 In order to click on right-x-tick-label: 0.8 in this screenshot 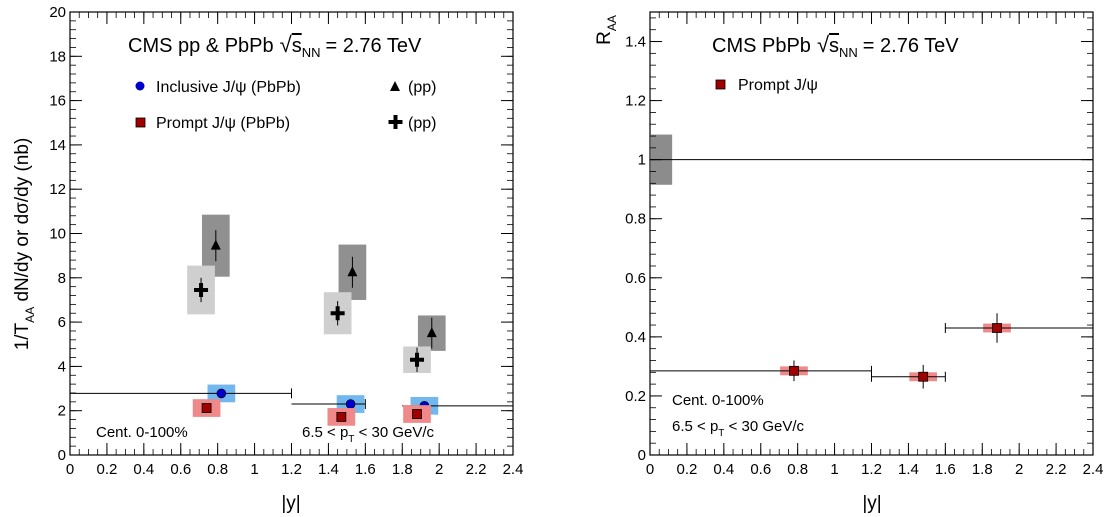, I will do `click(797, 469)`.